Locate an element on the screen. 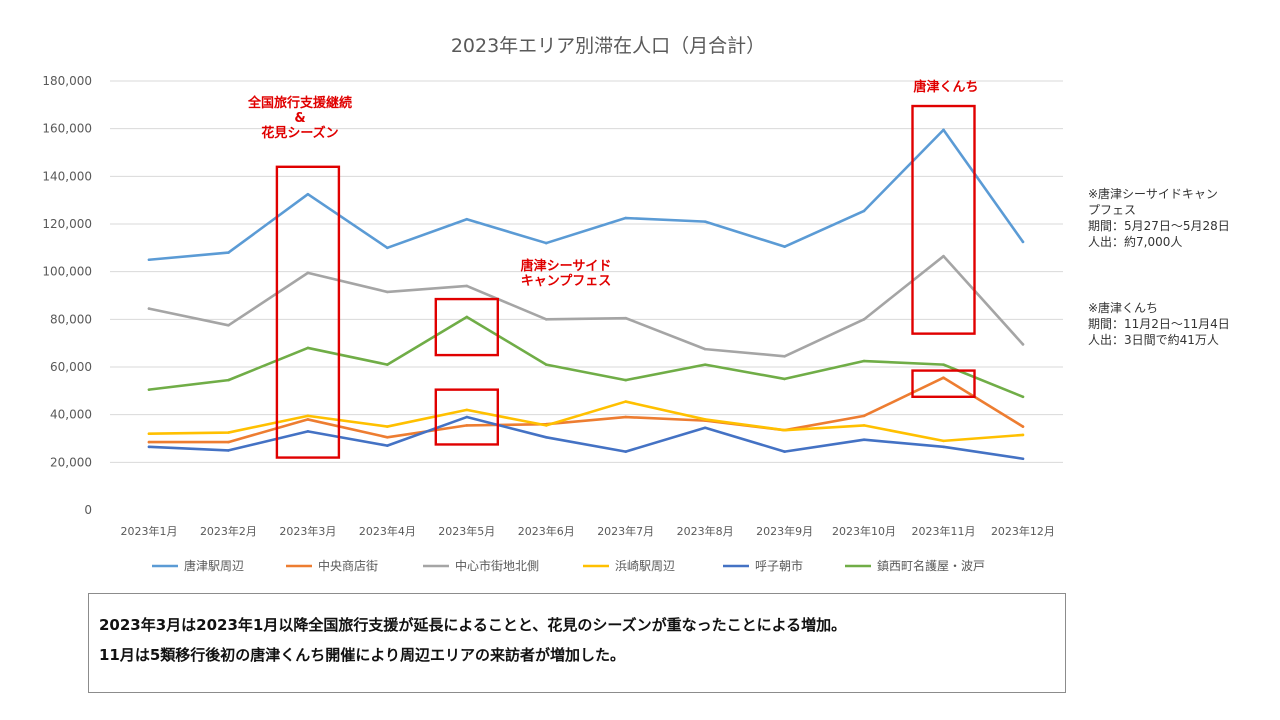 The height and width of the screenshot is (720, 1280). annotation-text: 唐津シーサイドキャンプフェス is located at coordinates (566, 273).